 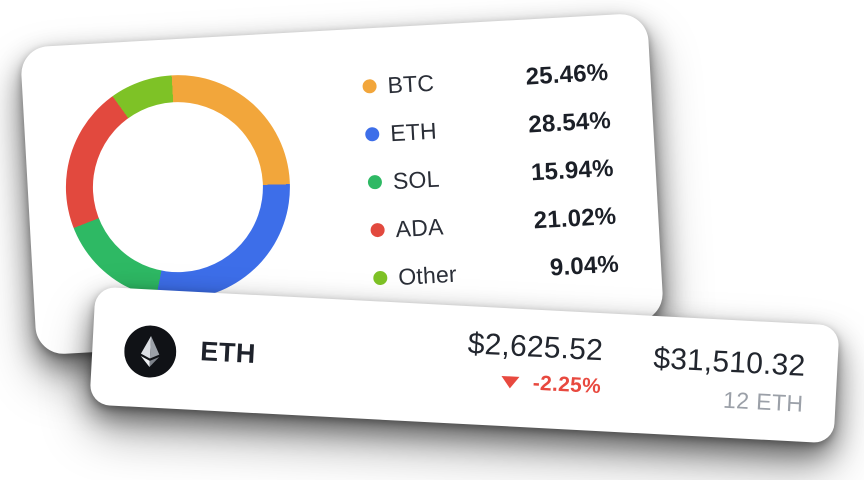 What do you see at coordinates (369, 86) in the screenshot?
I see `btc-dot-icon` at bounding box center [369, 86].